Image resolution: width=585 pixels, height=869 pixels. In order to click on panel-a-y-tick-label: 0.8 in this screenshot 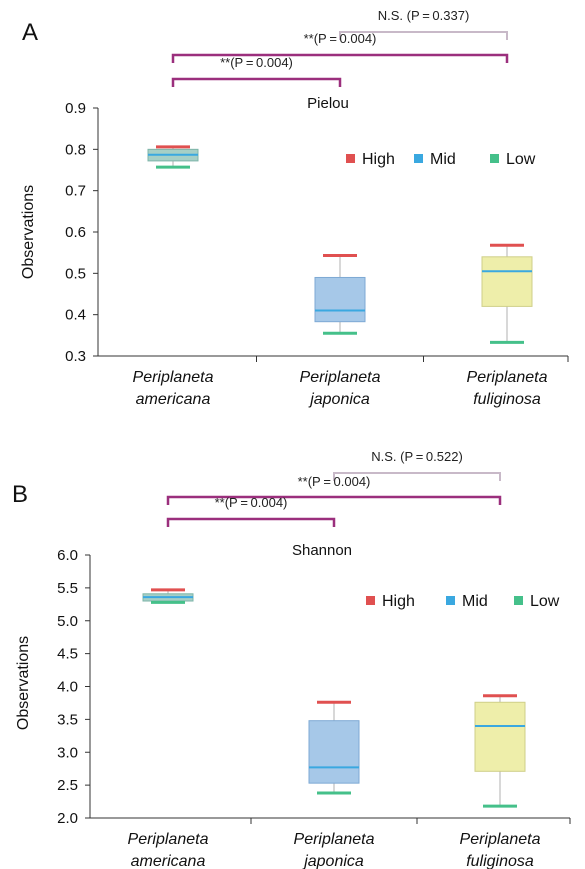, I will do `click(75, 149)`.